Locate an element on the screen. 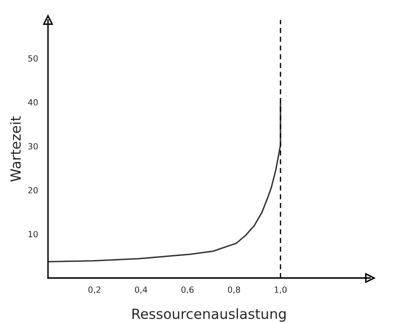 The height and width of the screenshot is (322, 404). x-tick-label: 0,6 is located at coordinates (187, 290).